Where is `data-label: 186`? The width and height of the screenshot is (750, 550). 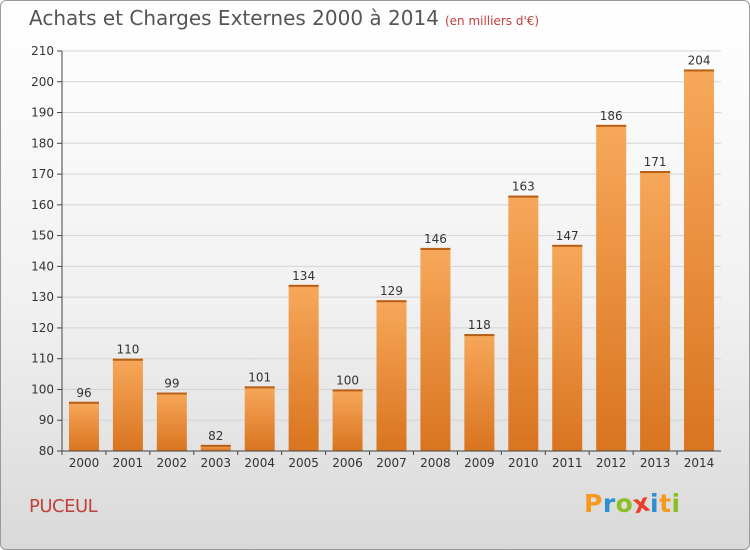 data-label: 186 is located at coordinates (611, 116).